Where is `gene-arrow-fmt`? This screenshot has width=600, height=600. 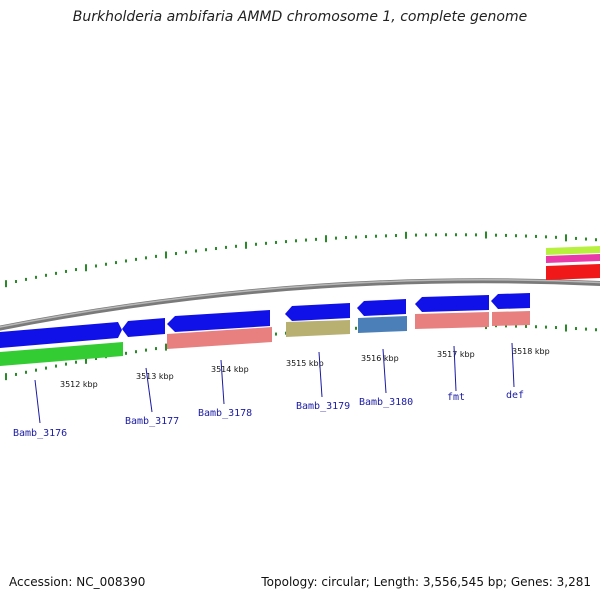
gene-arrow-fmt is located at coordinates (452, 303).